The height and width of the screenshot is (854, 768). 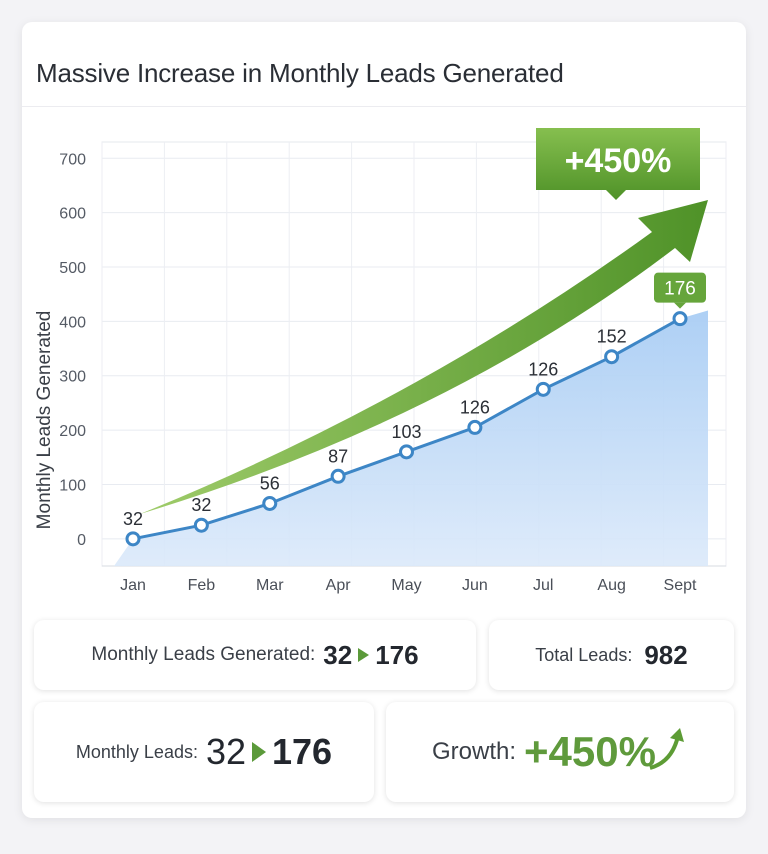 I want to click on y-tick-label: 300, so click(x=72, y=377).